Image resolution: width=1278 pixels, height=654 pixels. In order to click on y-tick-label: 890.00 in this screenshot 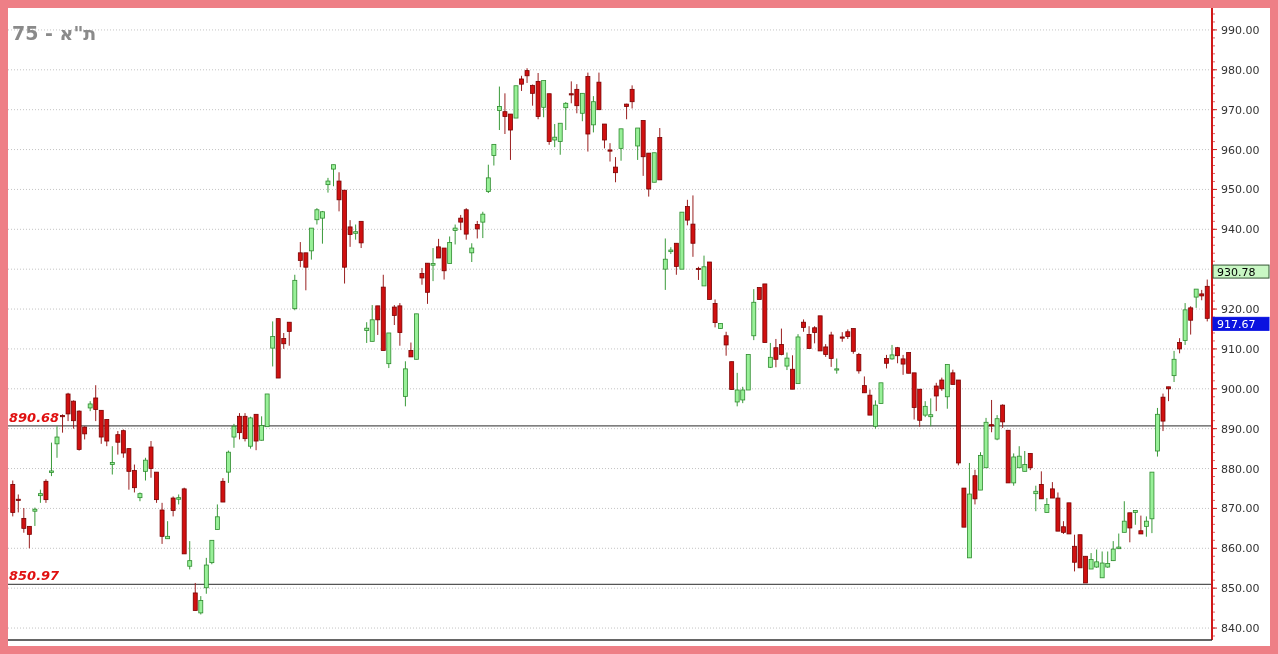, I will do `click(1240, 429)`.